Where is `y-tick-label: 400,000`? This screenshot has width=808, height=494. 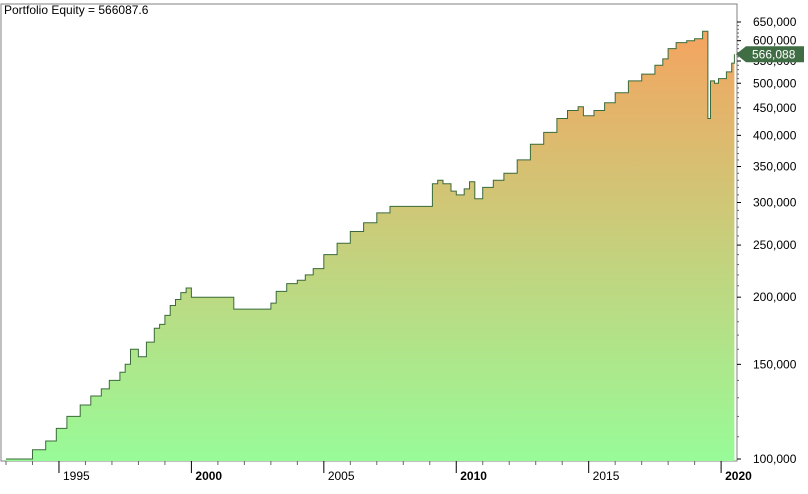 y-tick-label: 400,000 is located at coordinates (775, 135).